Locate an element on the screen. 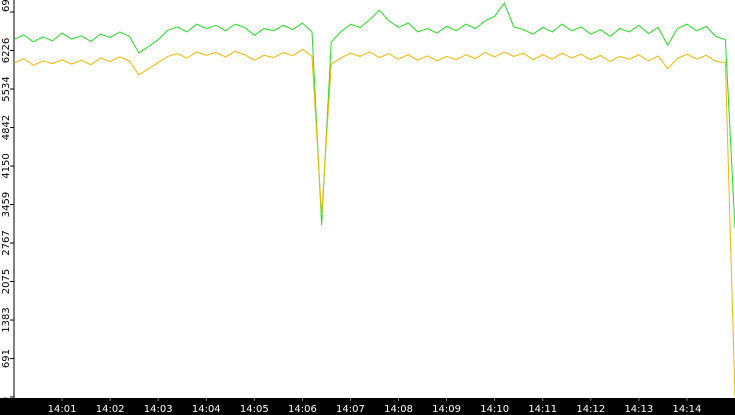  y-tick-label: 4842 is located at coordinates (6, 127).